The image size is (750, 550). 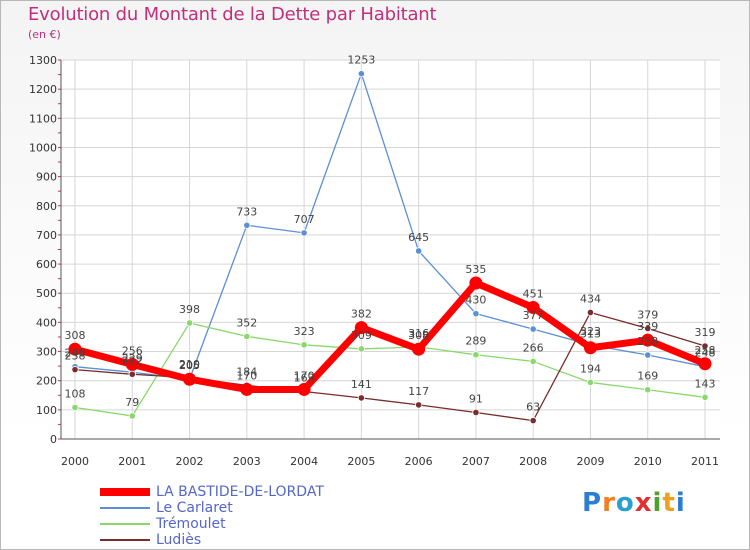 I want to click on data-label: 266, so click(x=533, y=347).